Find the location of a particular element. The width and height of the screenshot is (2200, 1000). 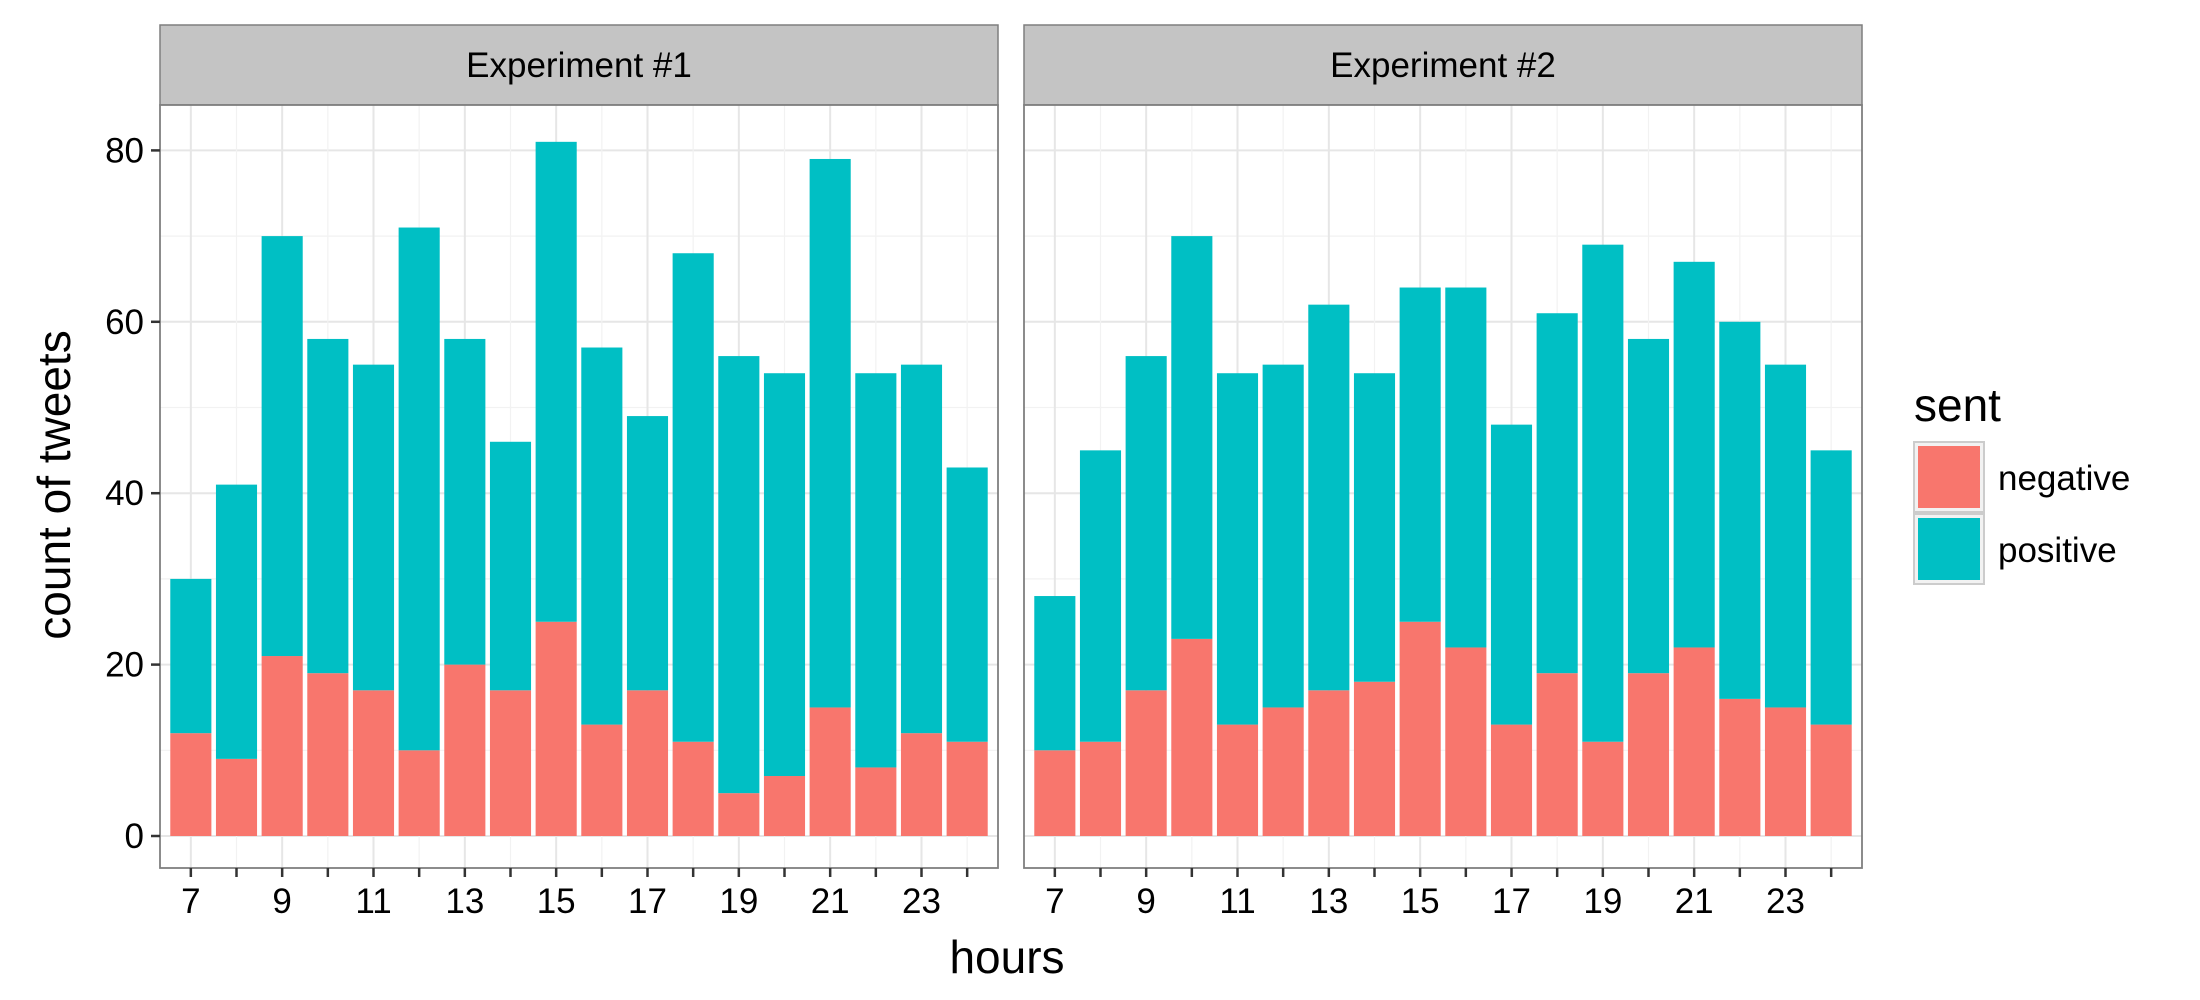

legend-swatch-negative is located at coordinates (1949, 477).